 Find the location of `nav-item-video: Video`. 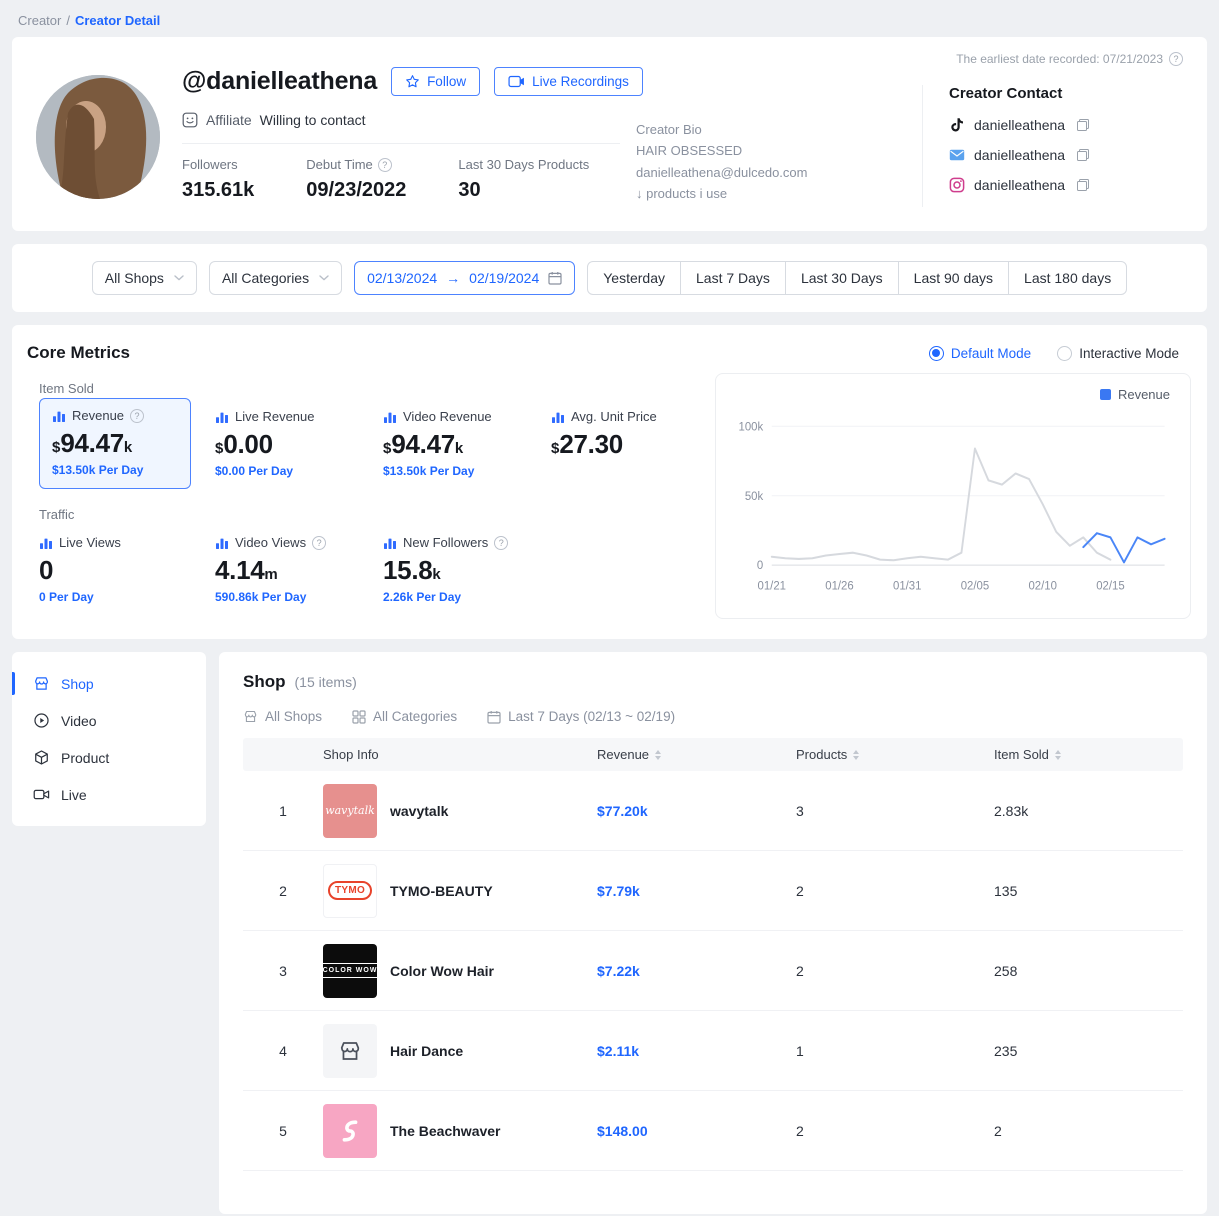

nav-item-video: Video is located at coordinates (109, 720).